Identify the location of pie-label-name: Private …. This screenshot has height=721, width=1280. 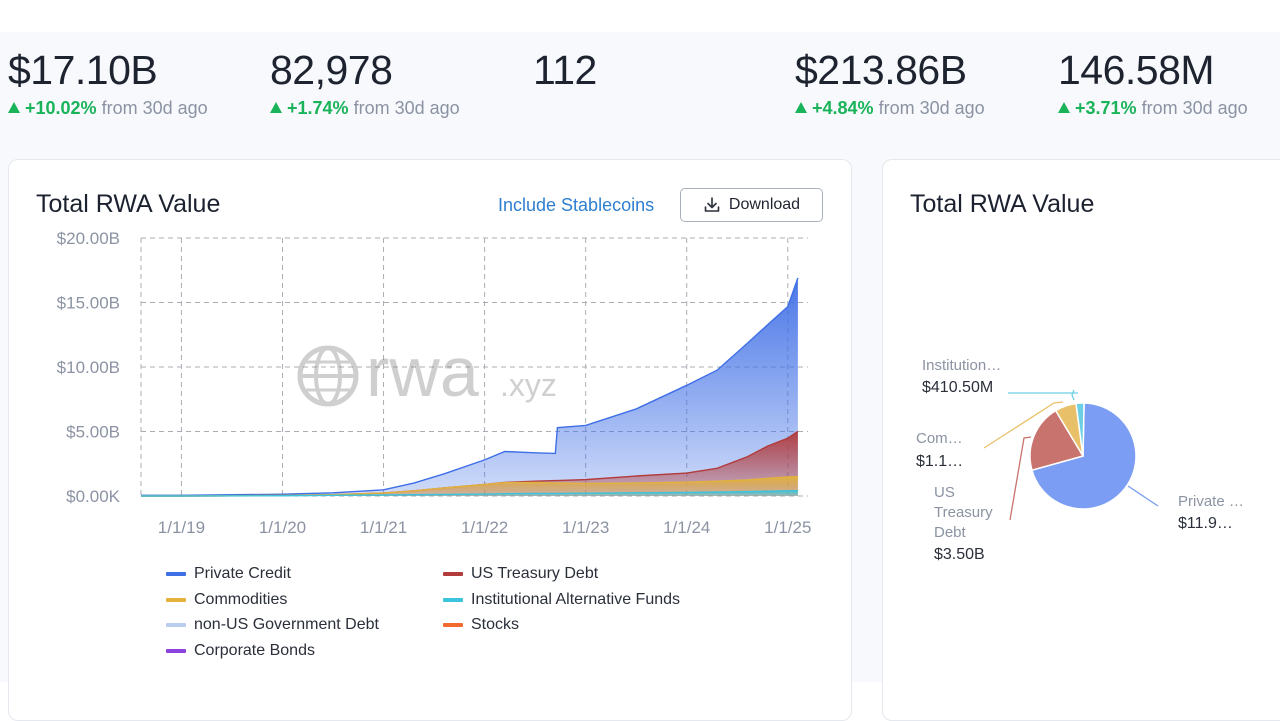
(1211, 501).